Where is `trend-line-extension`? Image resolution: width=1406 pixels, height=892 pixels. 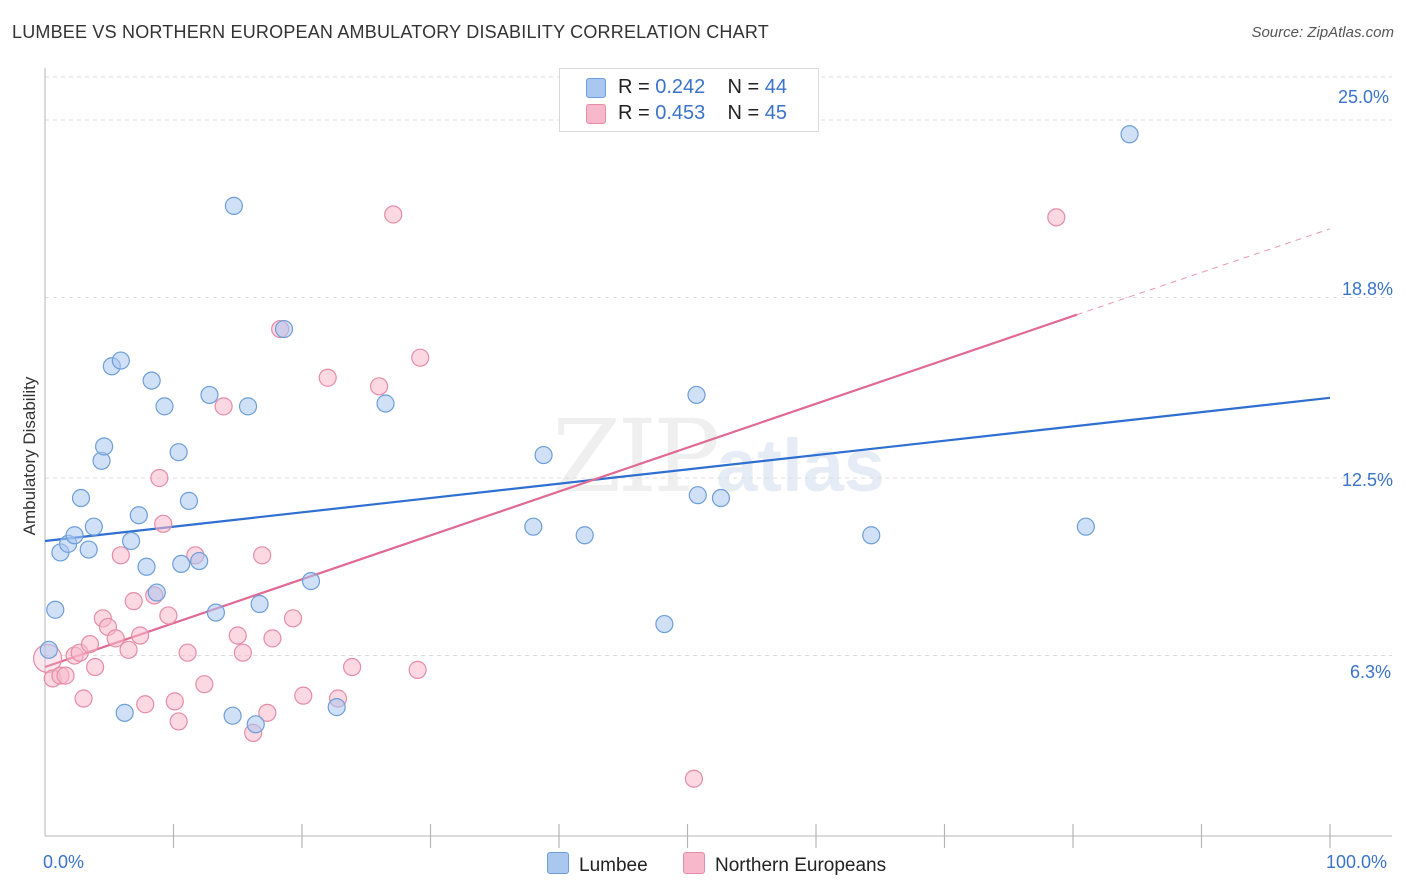 trend-line-extension is located at coordinates (1203, 272).